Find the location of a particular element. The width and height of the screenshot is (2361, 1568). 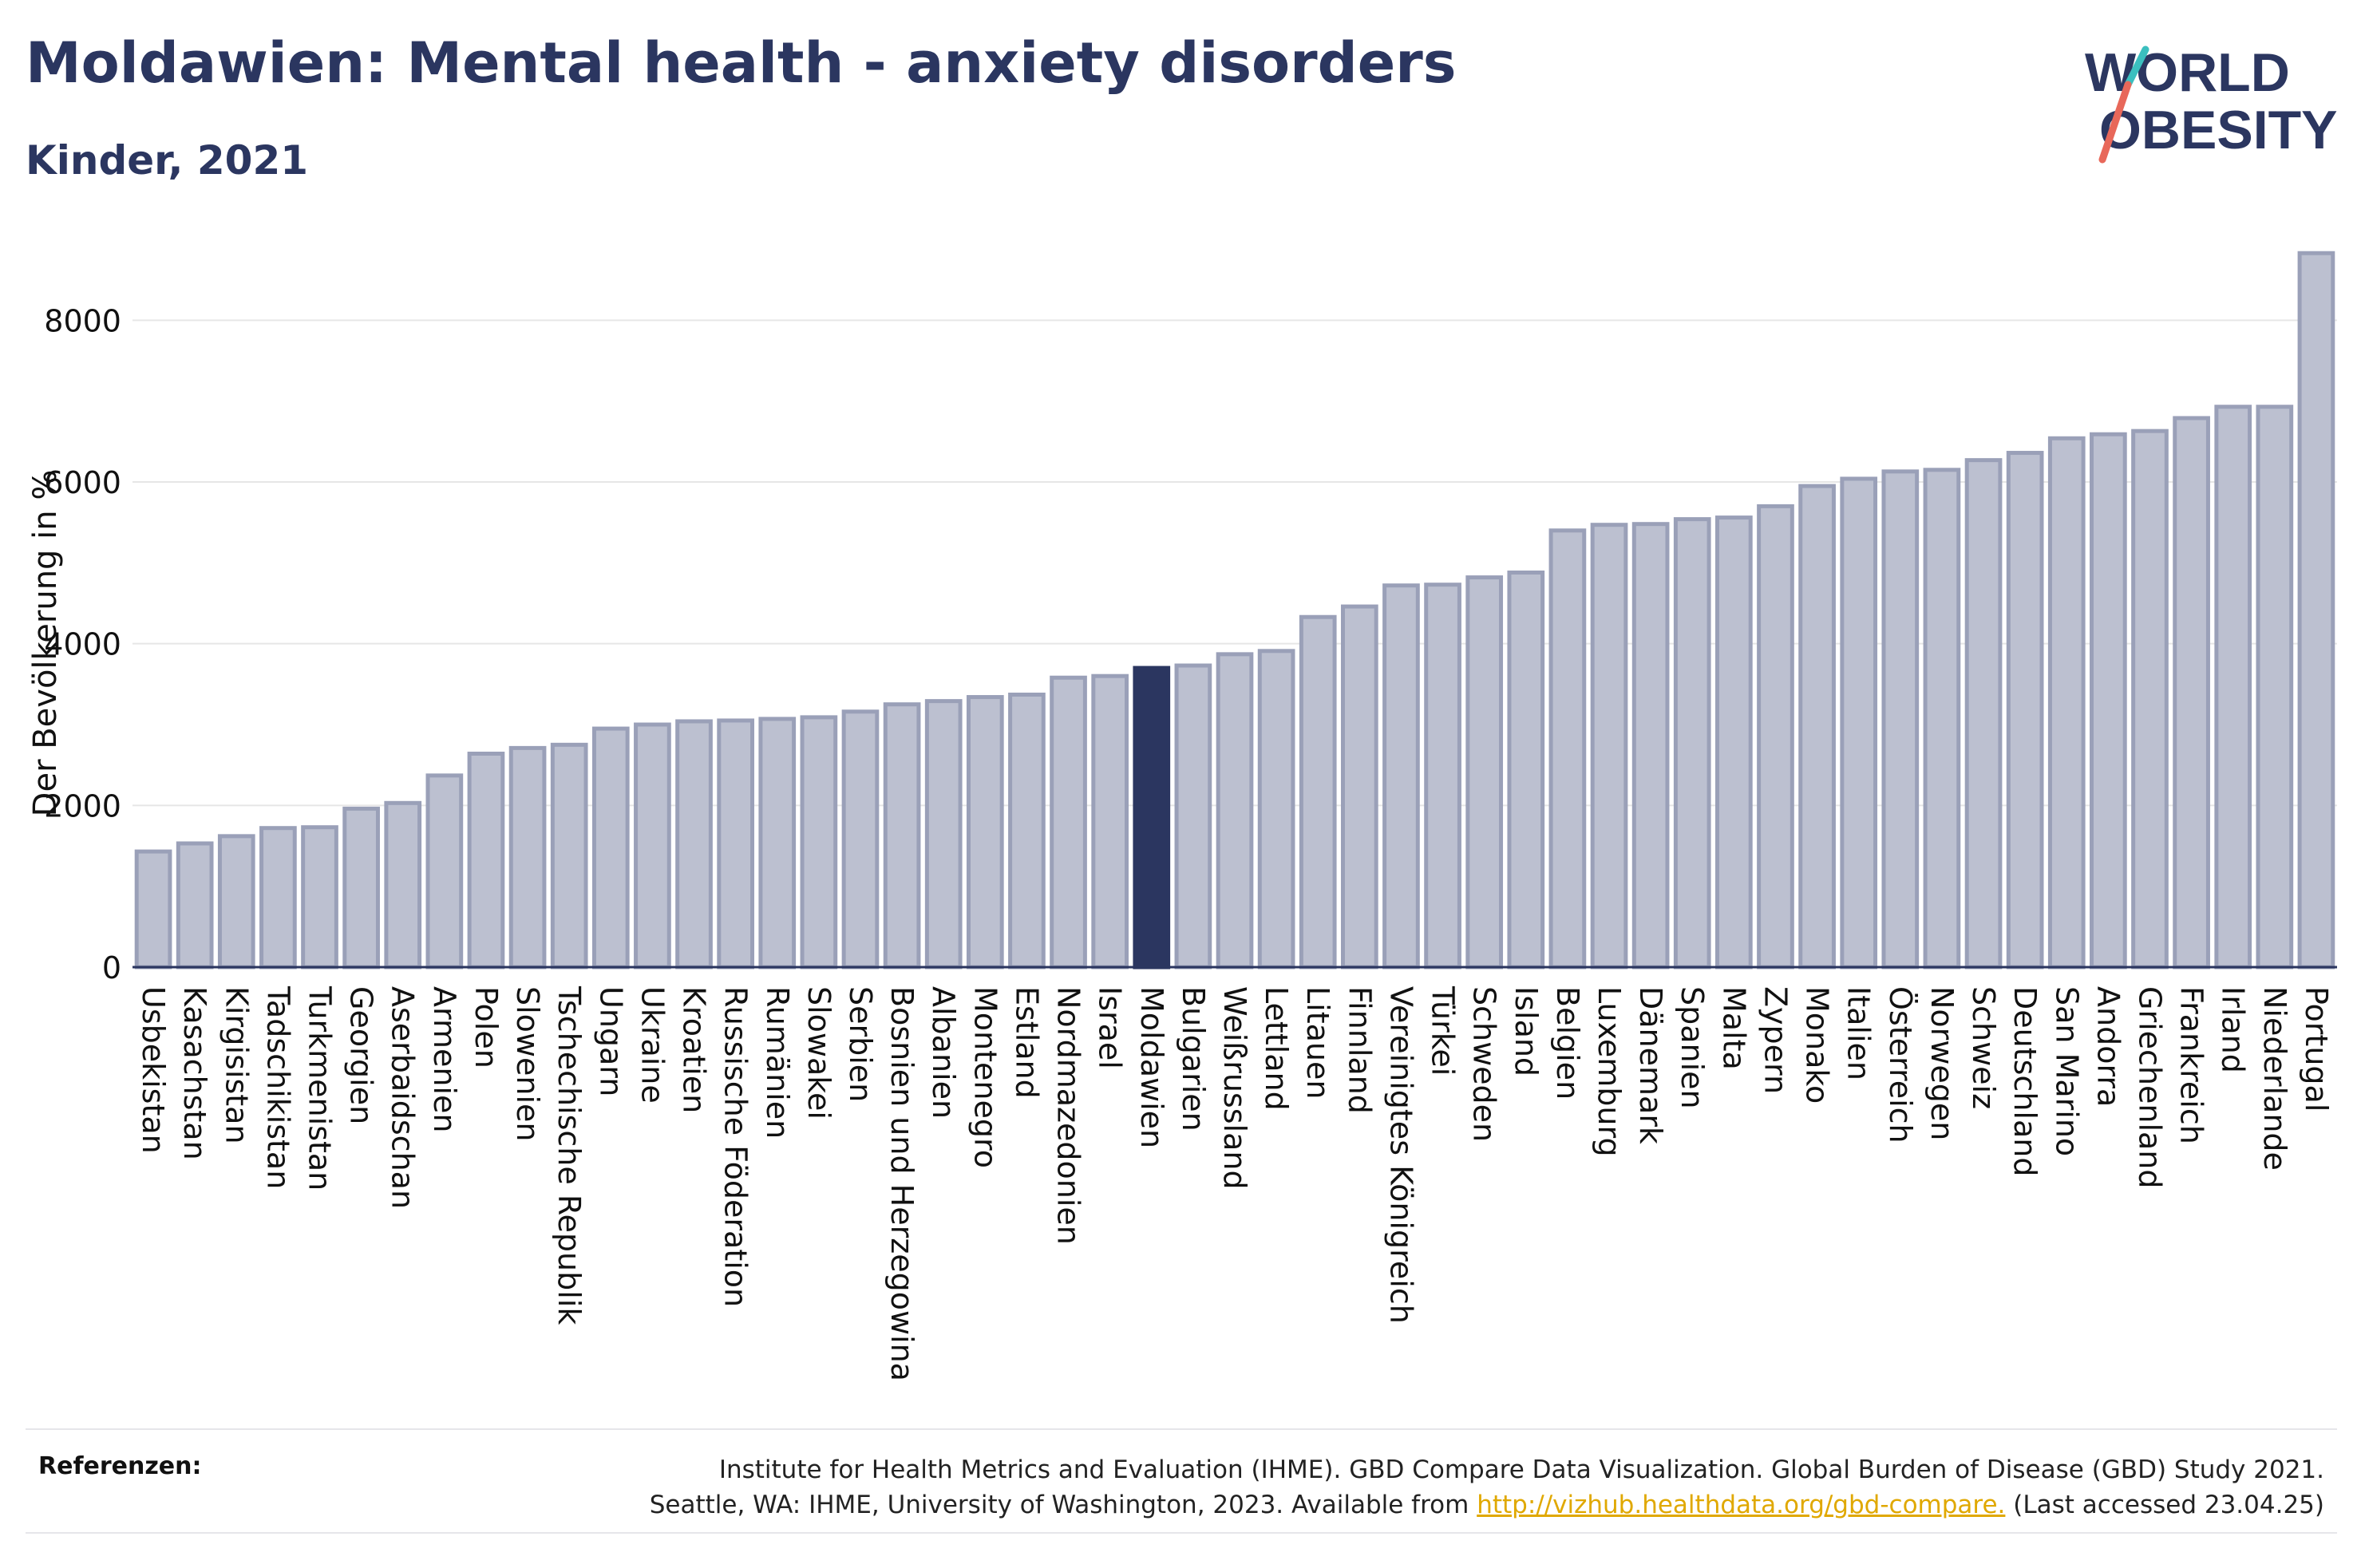

bar-slowenien is located at coordinates (527, 857).